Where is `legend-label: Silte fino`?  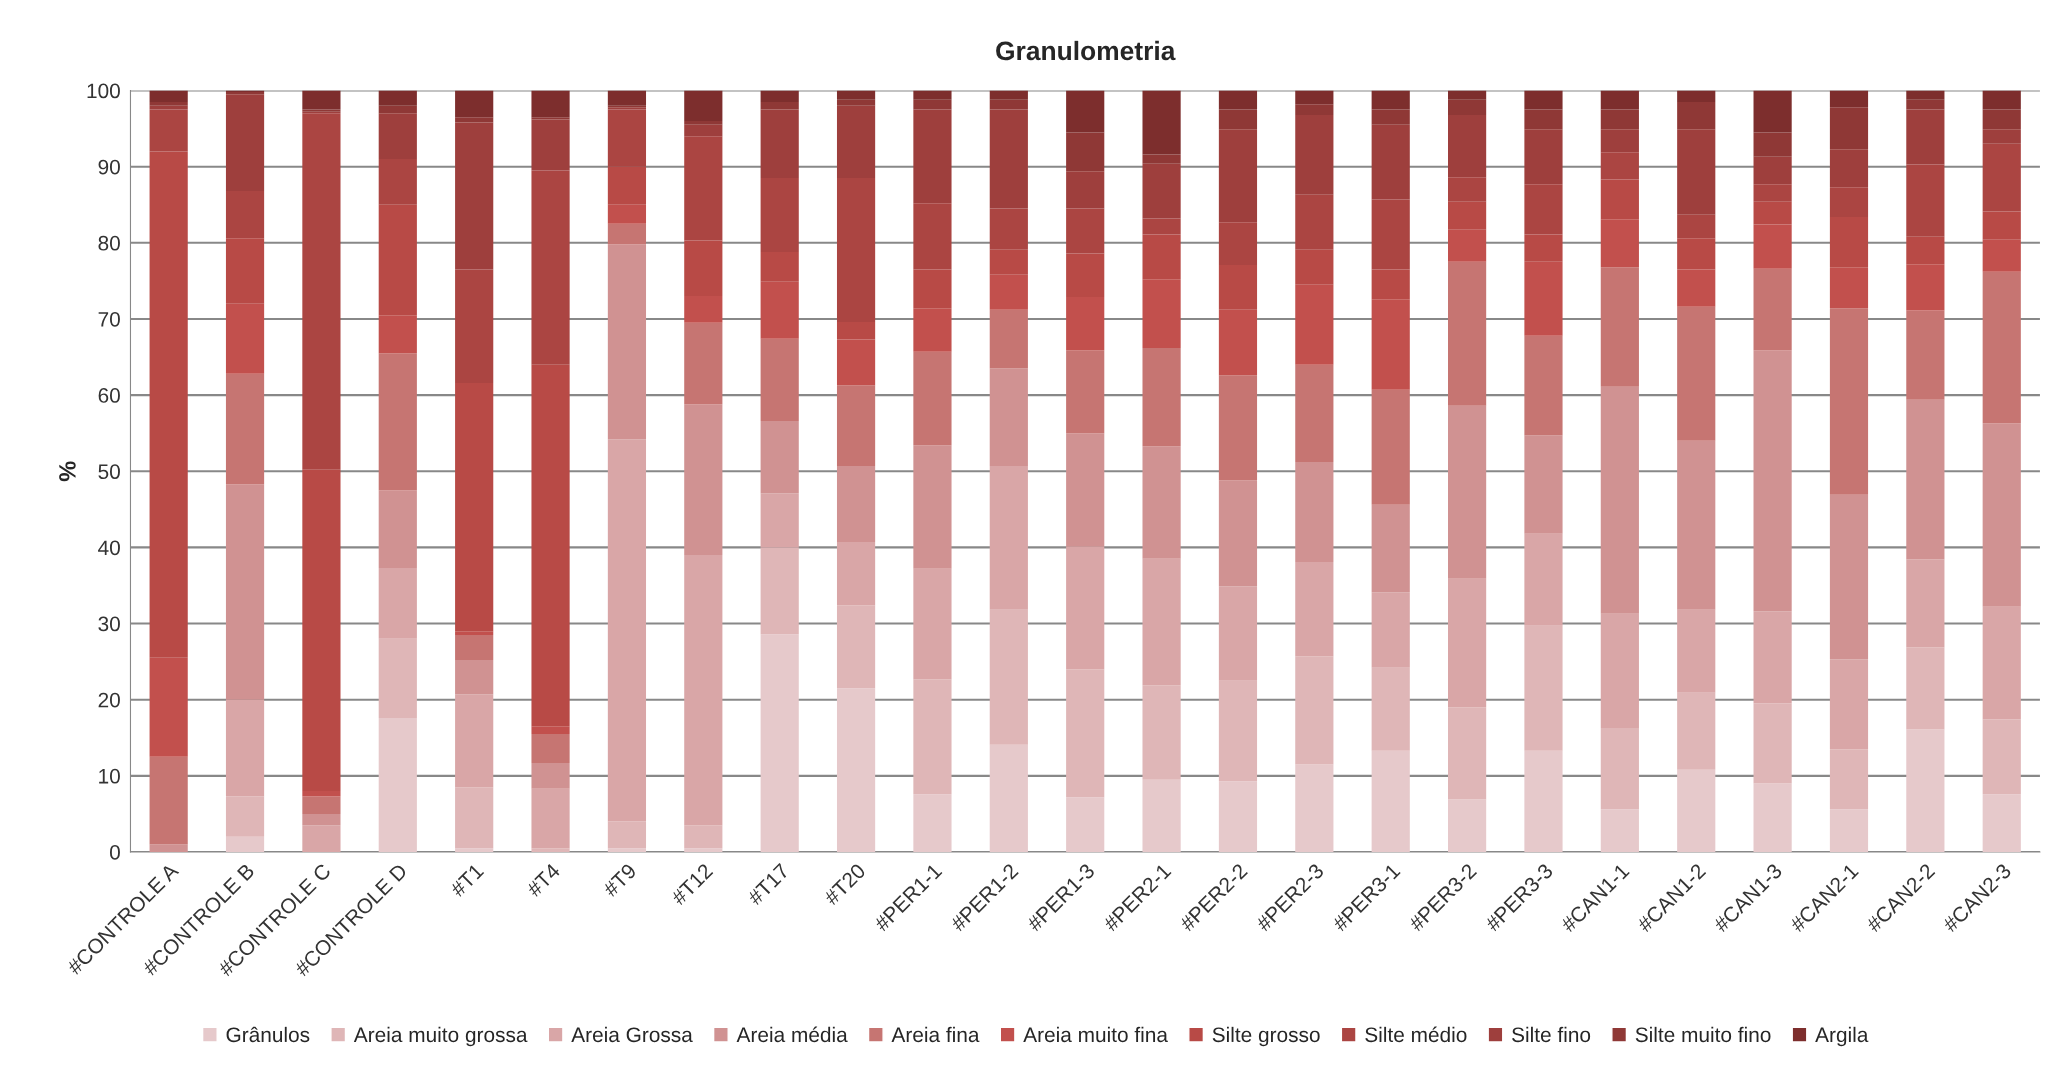 legend-label: Silte fino is located at coordinates (1551, 1034).